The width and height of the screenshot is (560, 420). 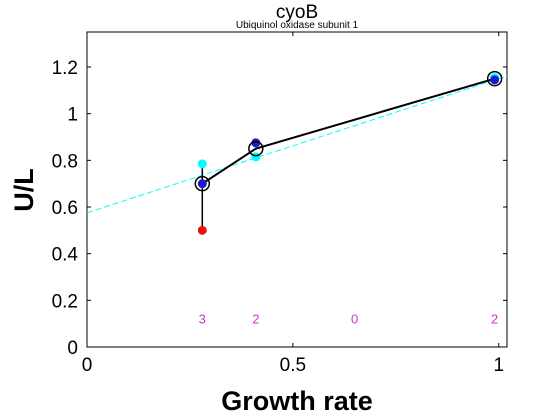 I want to click on count-label: 0, so click(x=354, y=319).